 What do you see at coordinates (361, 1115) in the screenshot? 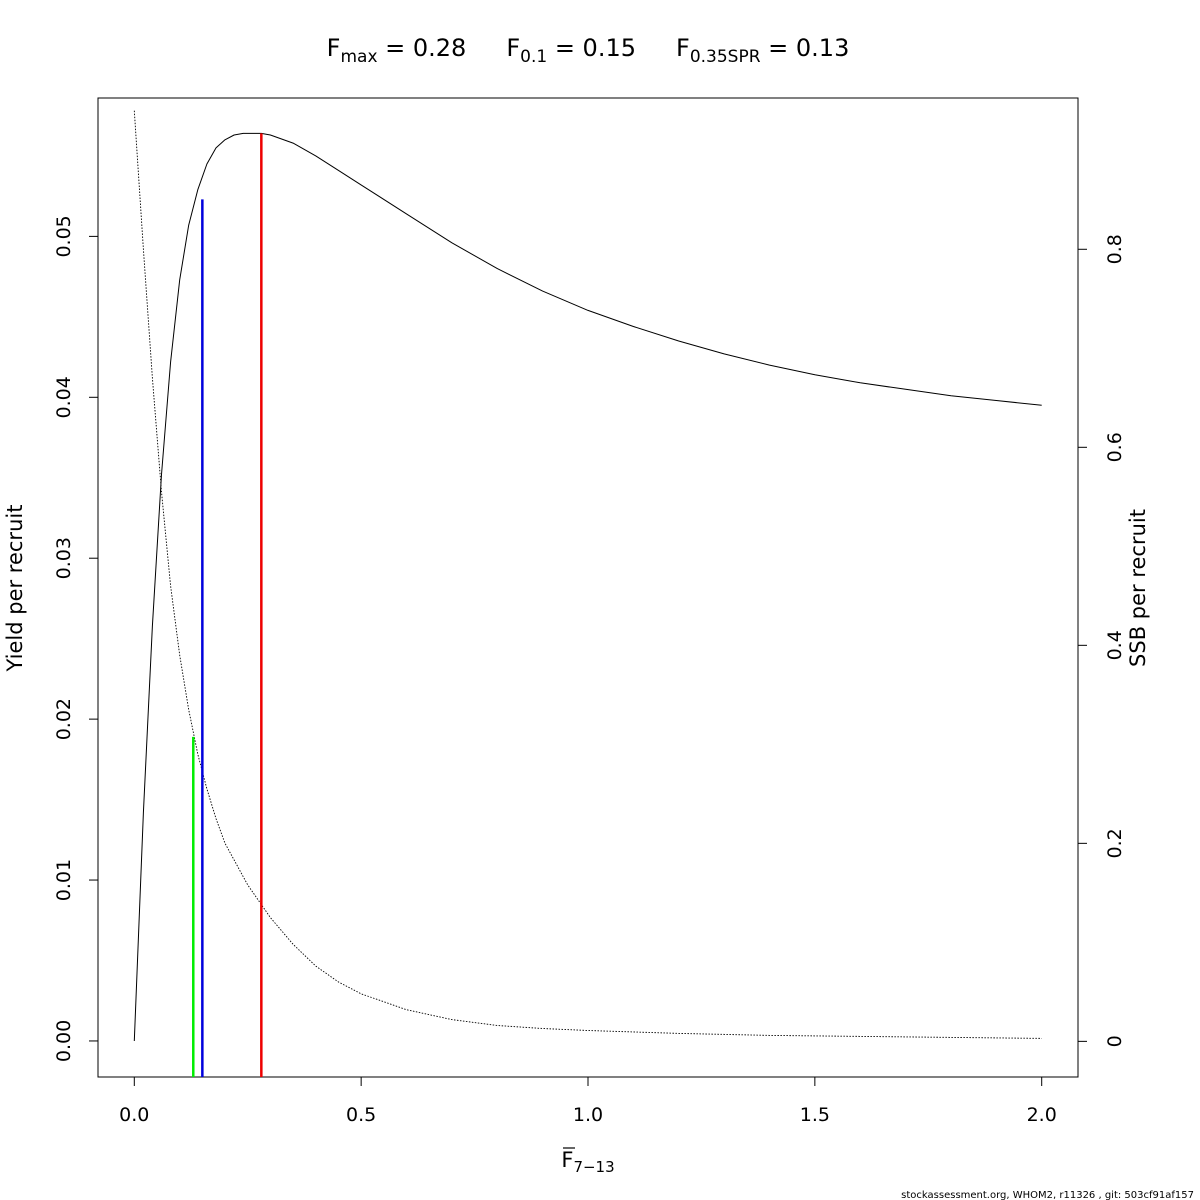
I see `x-tick-label: 0.5` at bounding box center [361, 1115].